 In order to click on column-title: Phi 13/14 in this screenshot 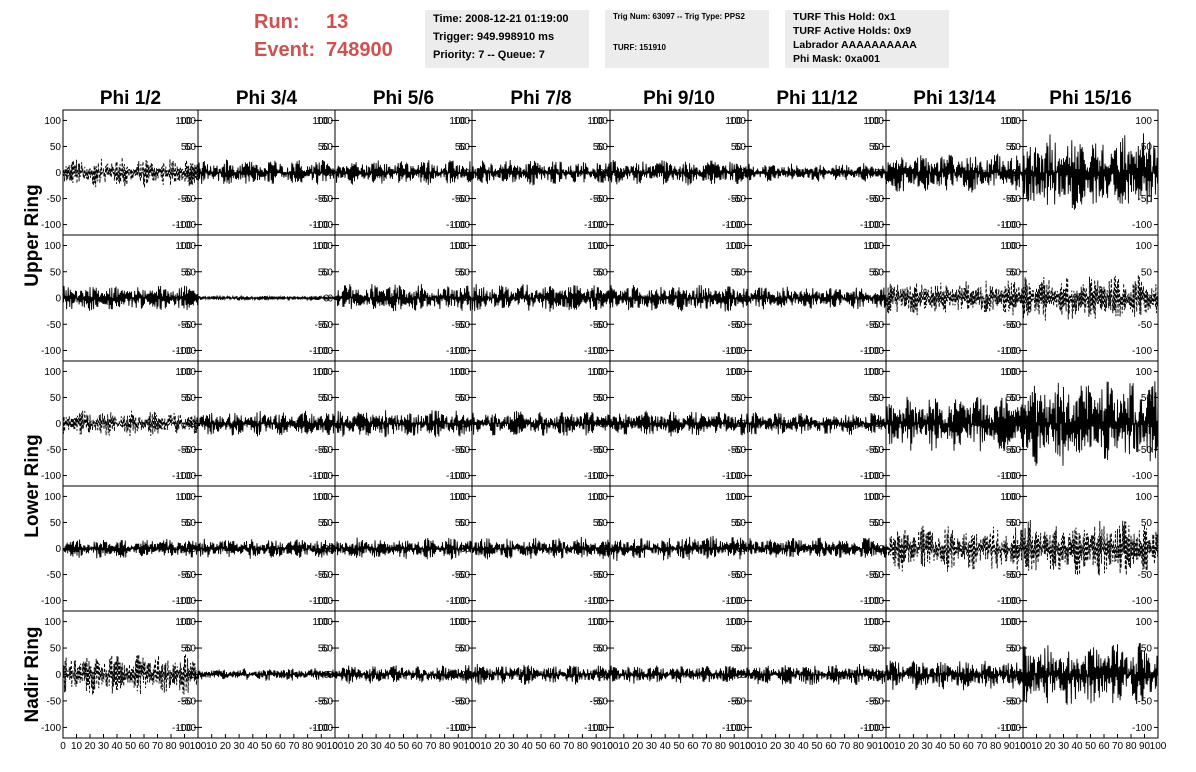, I will do `click(954, 98)`.